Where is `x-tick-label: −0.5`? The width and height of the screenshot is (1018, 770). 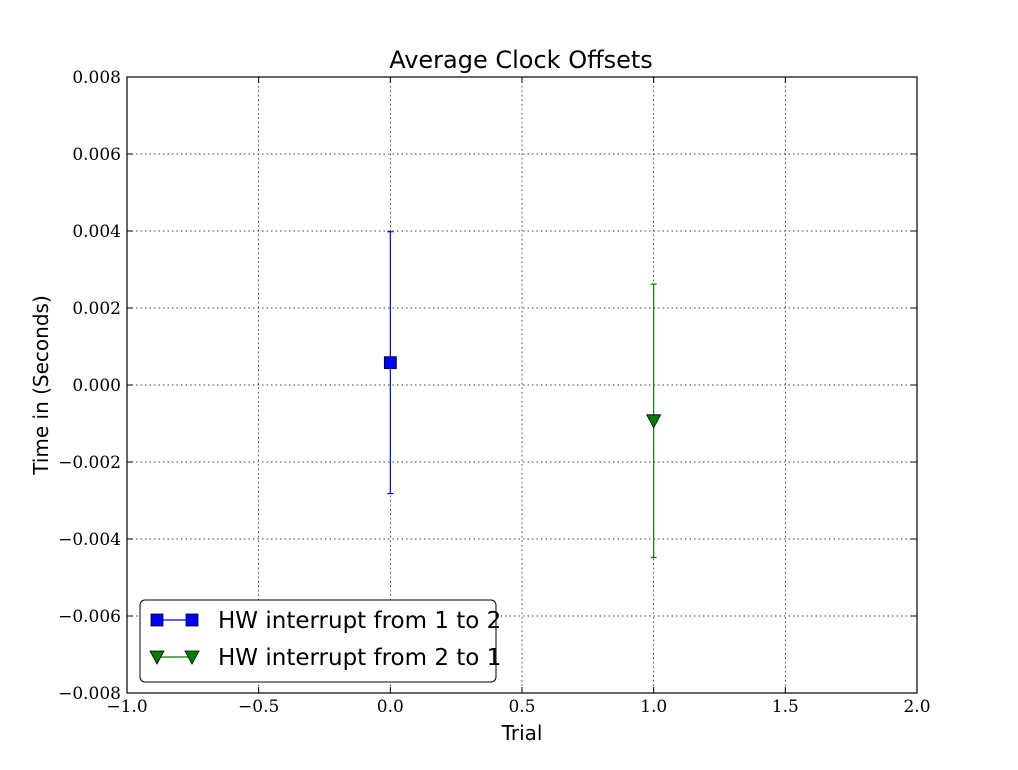
x-tick-label: −0.5 is located at coordinates (258, 707).